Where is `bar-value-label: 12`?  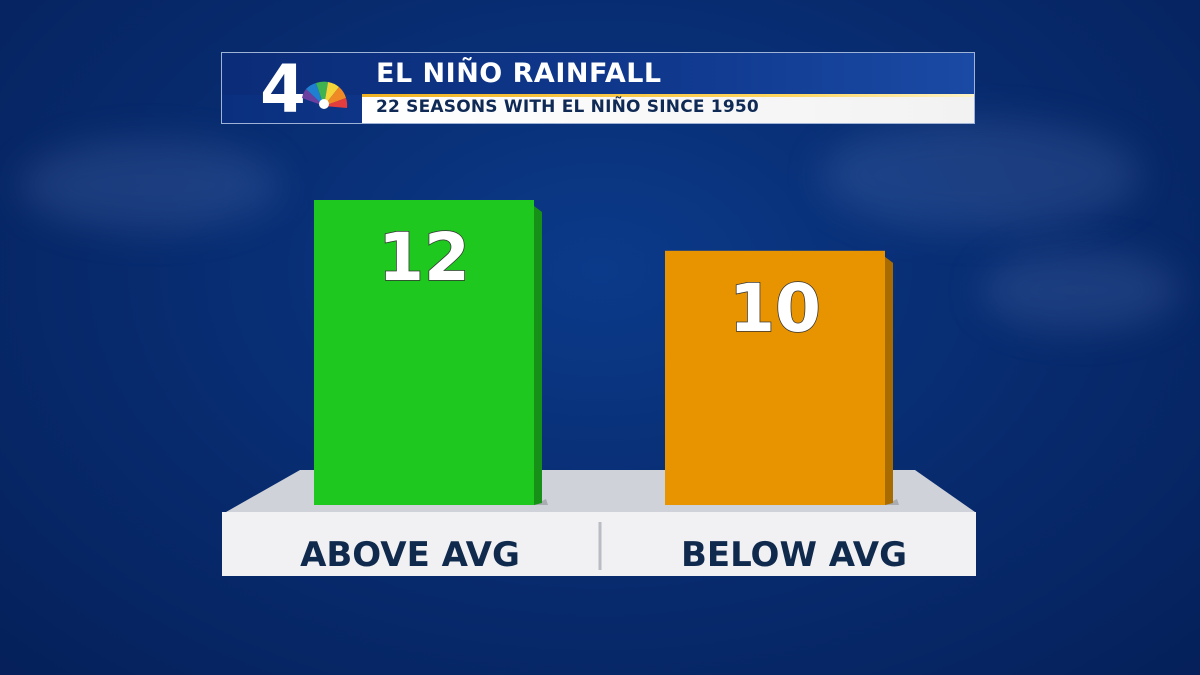
bar-value-label: 12 is located at coordinates (424, 257).